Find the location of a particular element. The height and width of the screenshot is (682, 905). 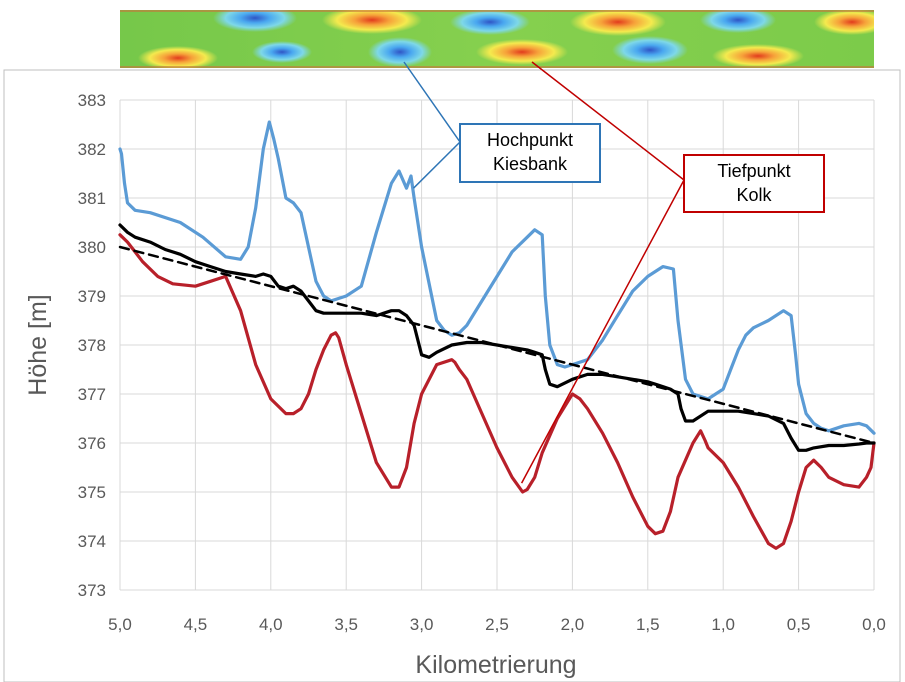

callout-box-kolk is located at coordinates (754, 183).